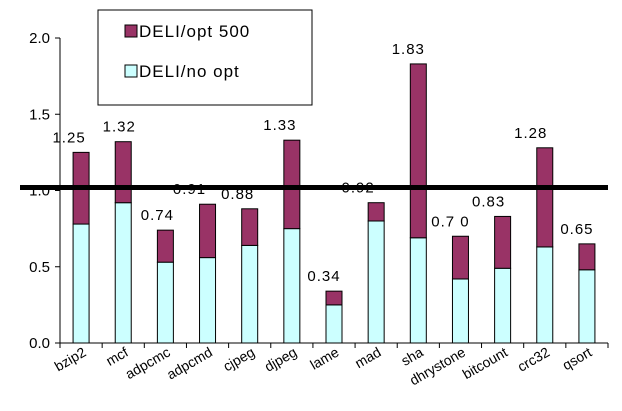  What do you see at coordinates (503, 242) in the screenshot?
I see `bar-opt-500-bitcount` at bounding box center [503, 242].